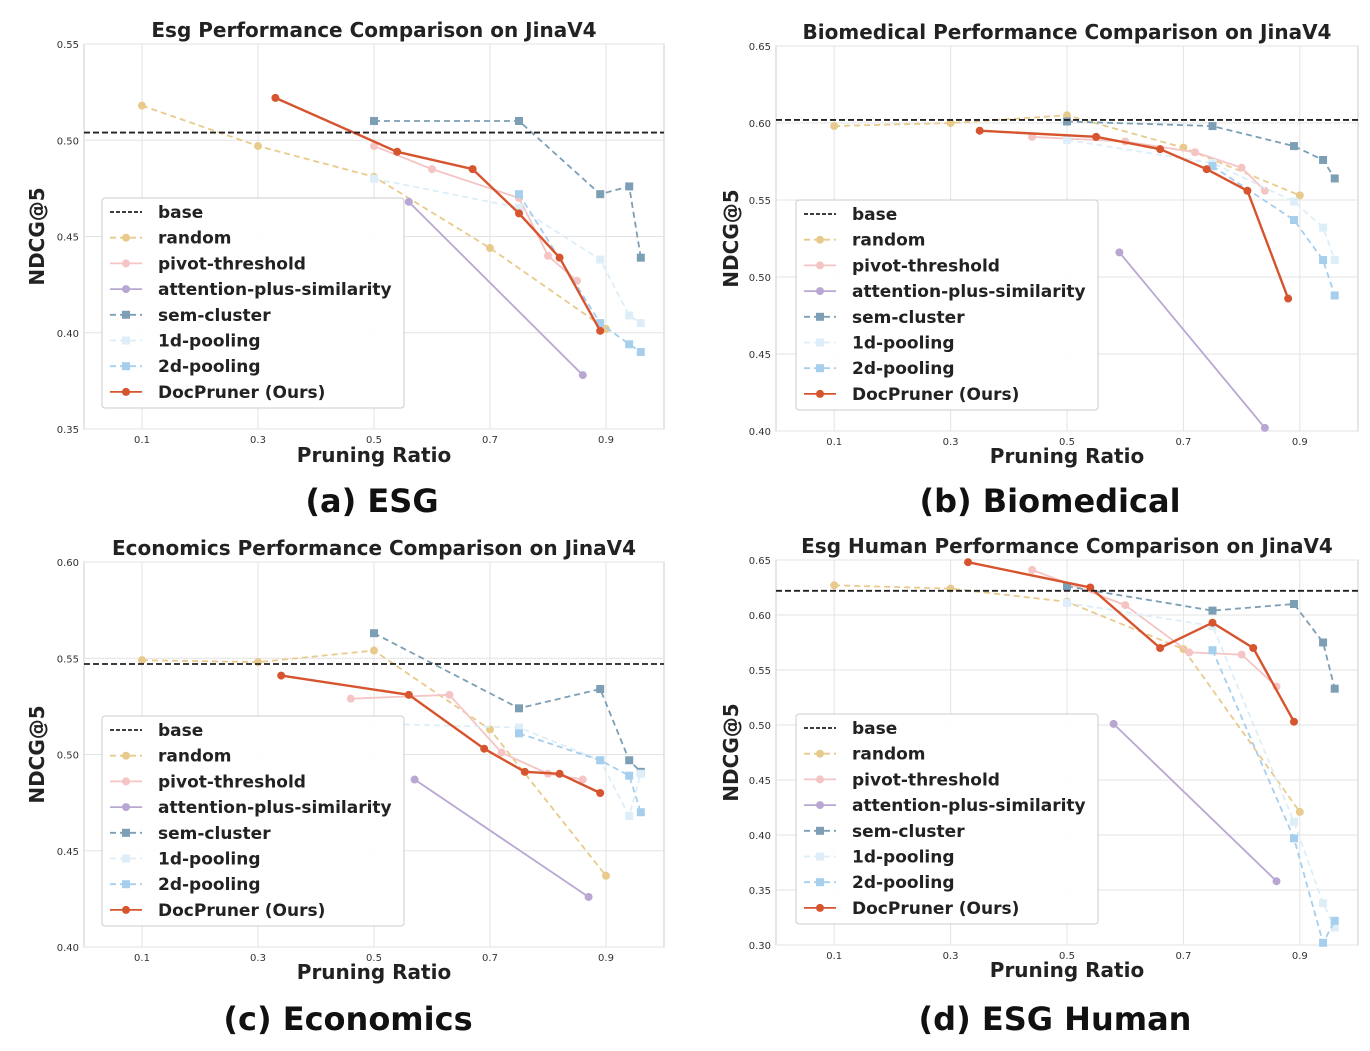  I want to click on y-tick-label: 0.30, so click(760, 946).